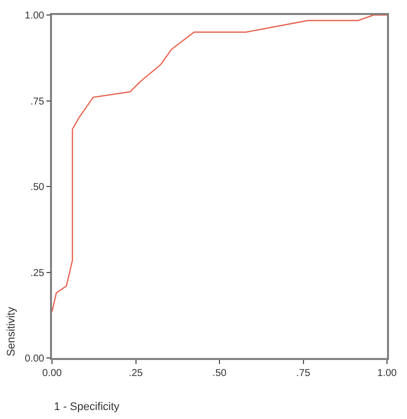 This screenshot has width=407, height=419. Describe the element at coordinates (11, 331) in the screenshot. I see `y-axis-title: Sensitivity` at that location.